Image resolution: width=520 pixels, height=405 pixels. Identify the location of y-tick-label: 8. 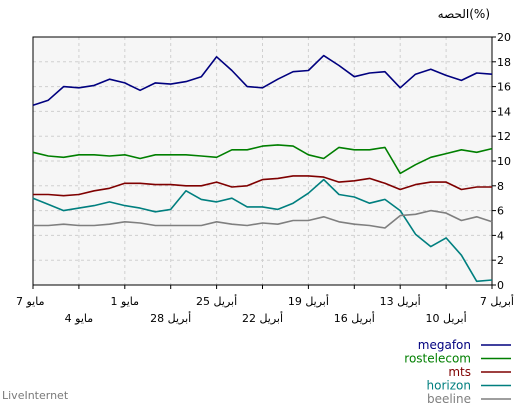
(500, 186).